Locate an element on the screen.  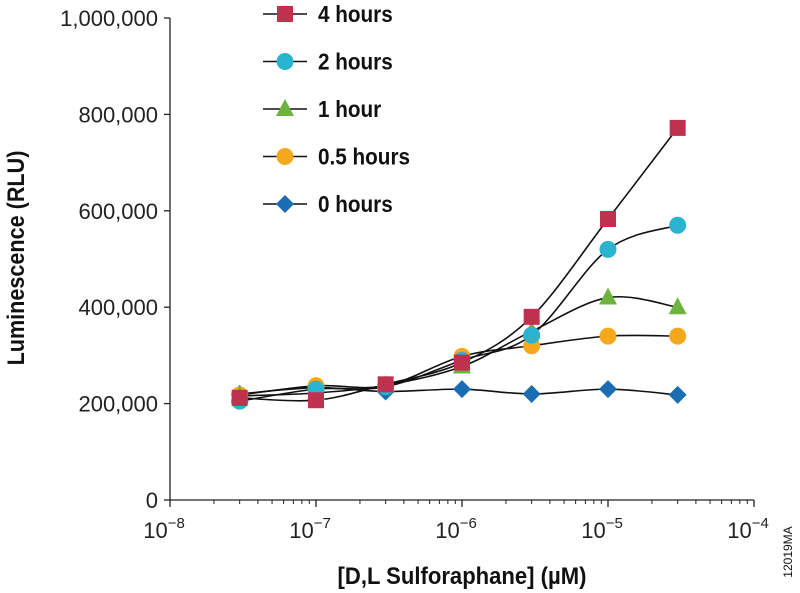
legend-label: 2 hours is located at coordinates (355, 61).